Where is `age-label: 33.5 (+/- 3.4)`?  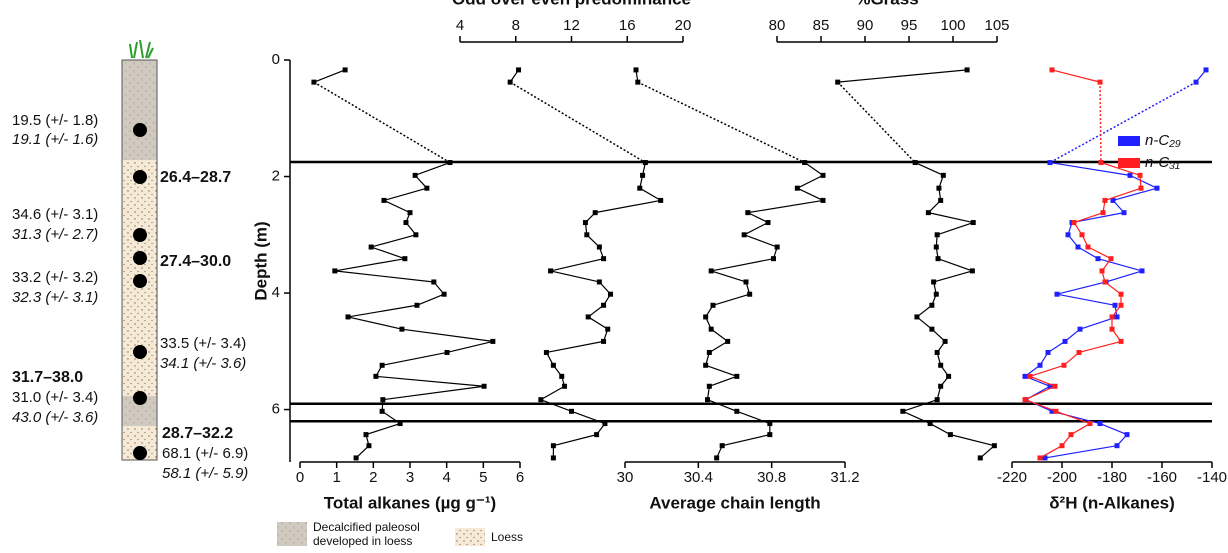 age-label: 33.5 (+/- 3.4) is located at coordinates (203, 343).